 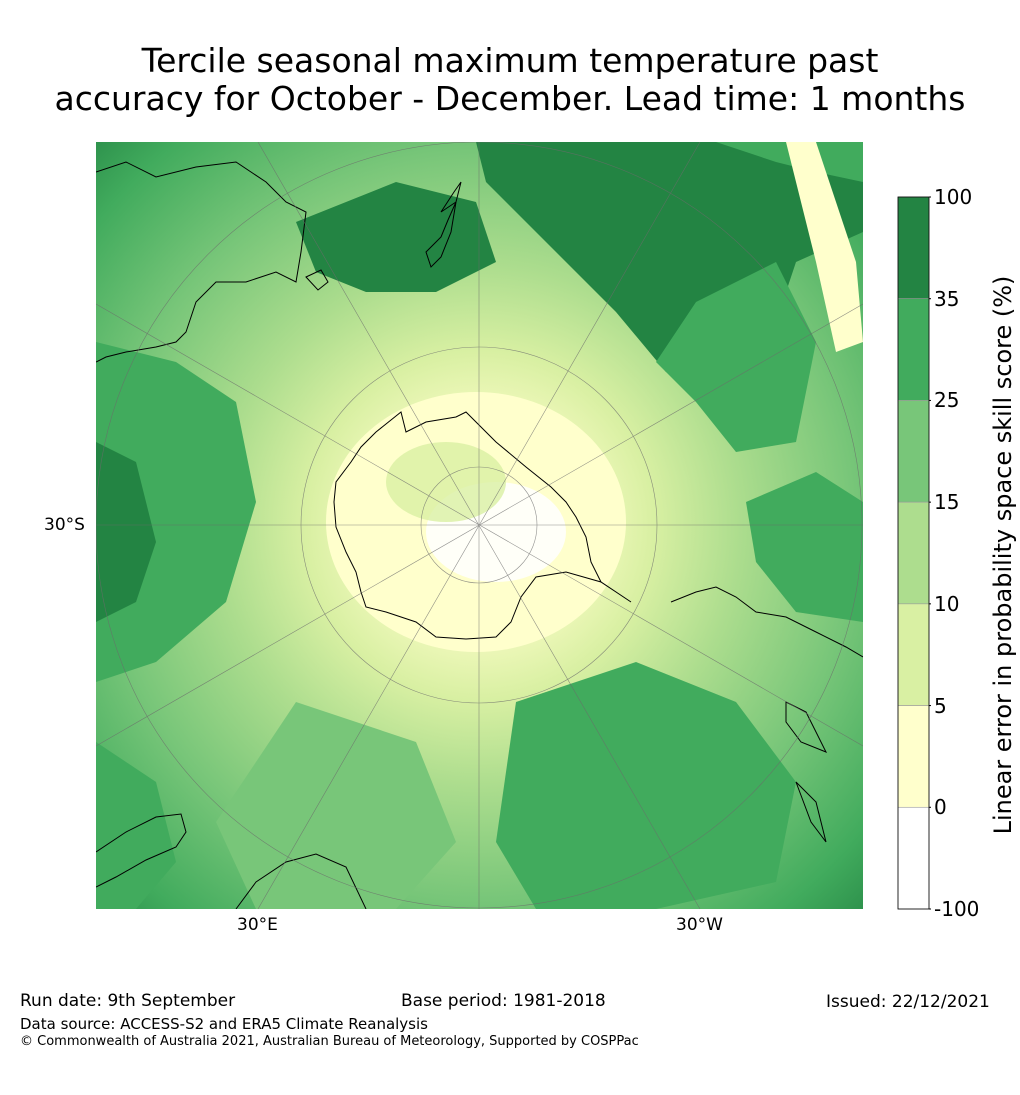 What do you see at coordinates (503, 1001) in the screenshot?
I see `base-period: Base period: 1981-2018` at bounding box center [503, 1001].